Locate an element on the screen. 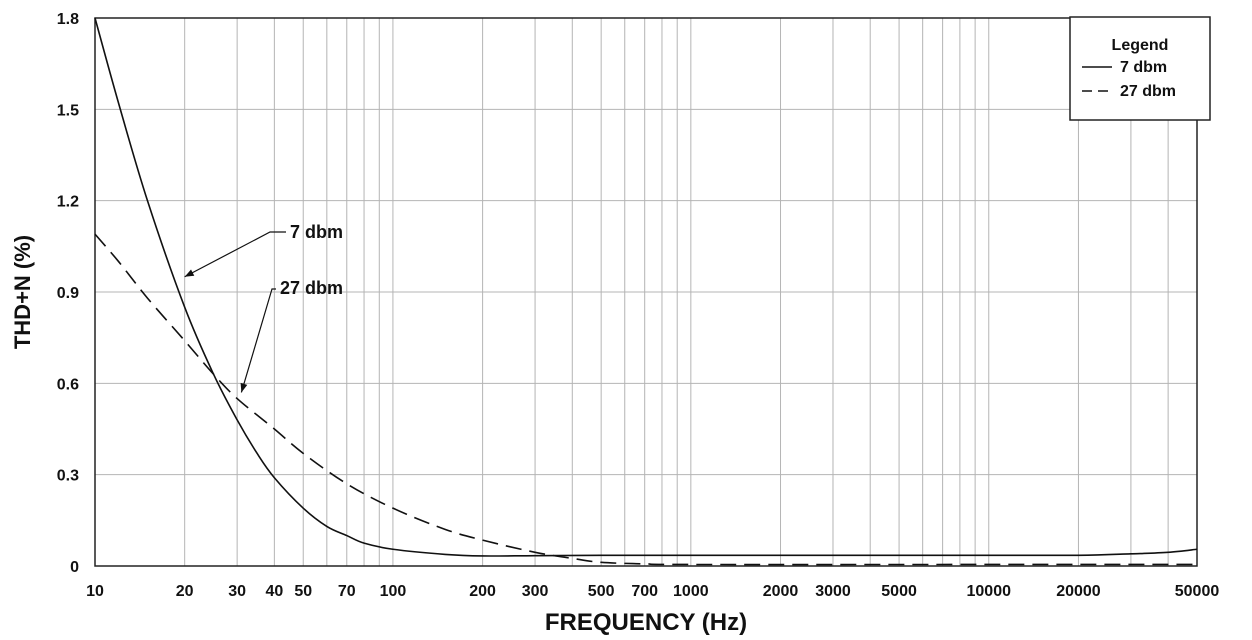  x-tick-label: 40 is located at coordinates (274, 591).